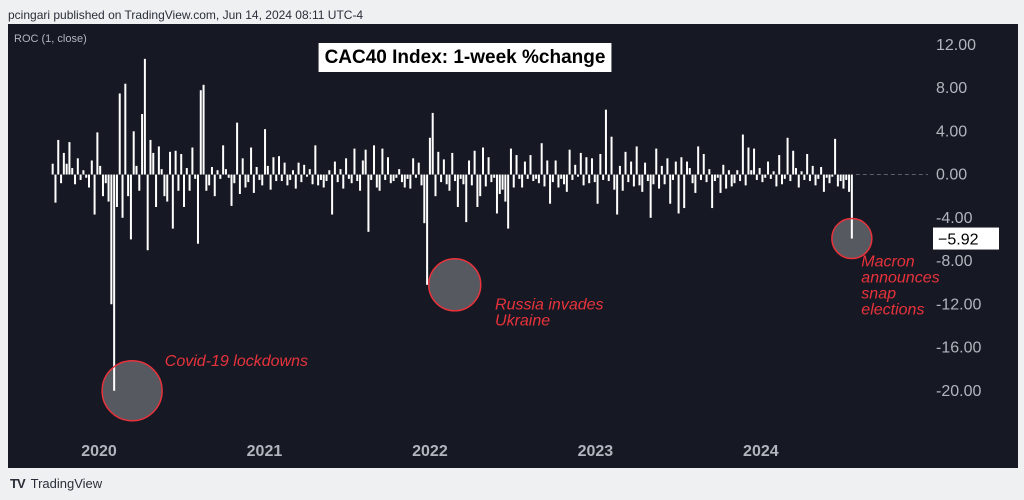  Describe the element at coordinates (66, 483) in the screenshot. I see `brand-name: TradingView` at that location.